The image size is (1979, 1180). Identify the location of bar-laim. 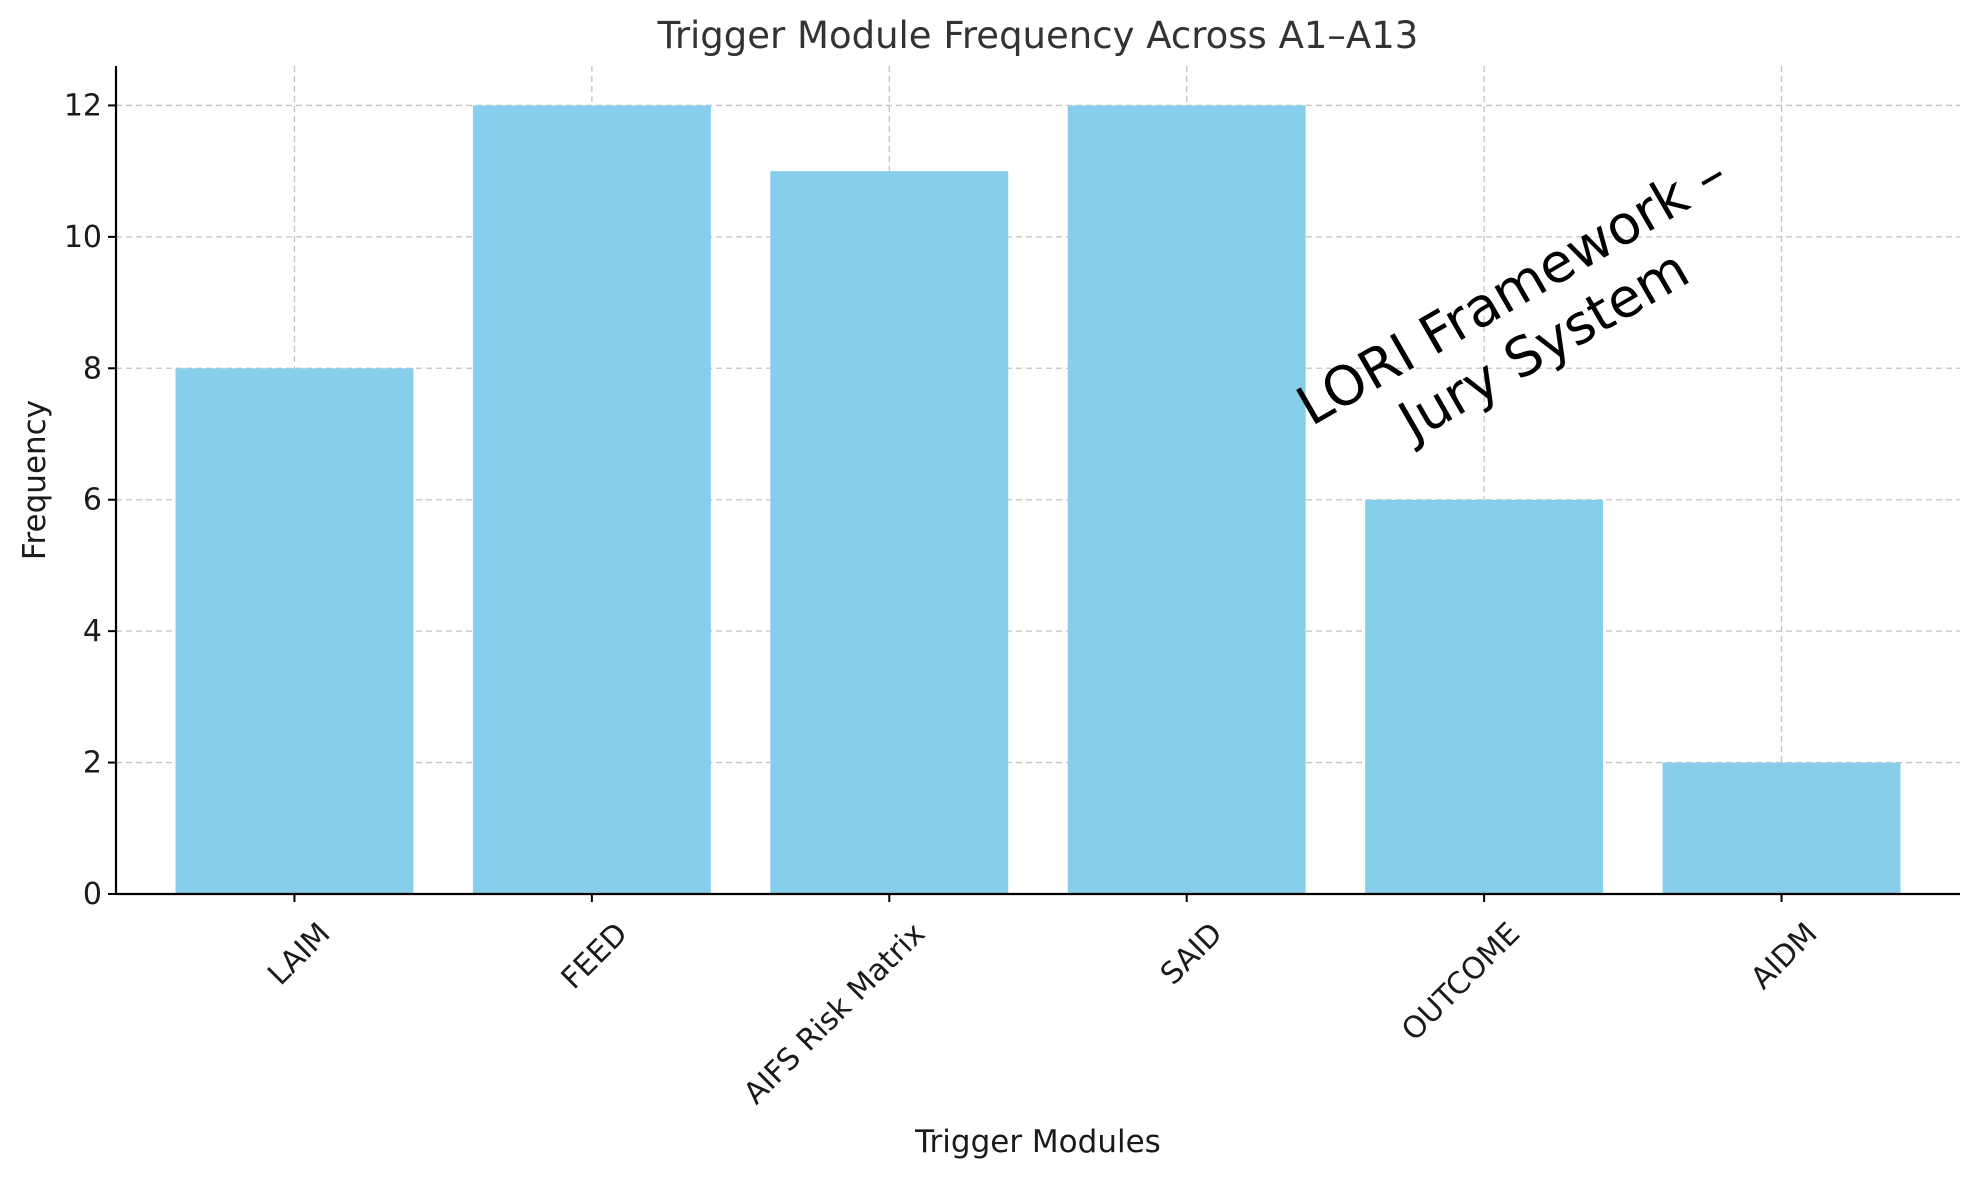
(294, 631).